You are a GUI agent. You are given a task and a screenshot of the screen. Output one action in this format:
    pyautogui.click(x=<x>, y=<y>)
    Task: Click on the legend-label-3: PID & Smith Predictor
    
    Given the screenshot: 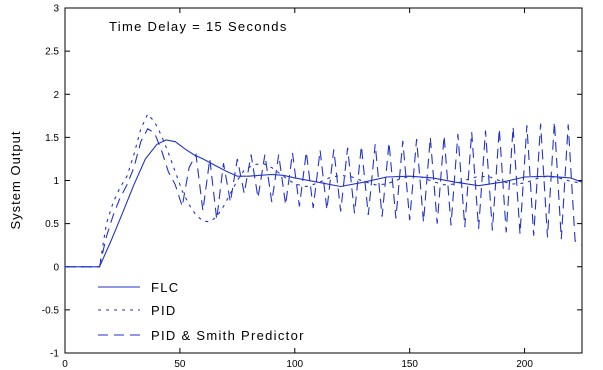 What is the action you would take?
    pyautogui.click(x=228, y=335)
    